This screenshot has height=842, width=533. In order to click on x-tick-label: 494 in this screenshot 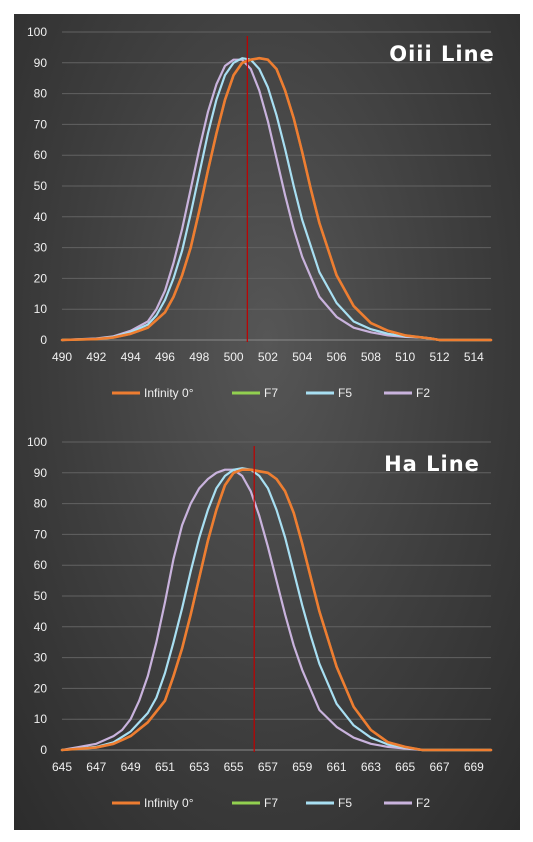, I will do `click(131, 357)`.